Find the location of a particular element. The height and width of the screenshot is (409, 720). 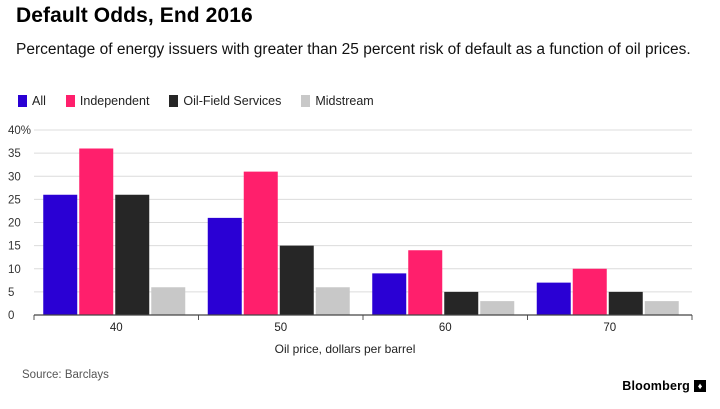

y-tick-label: 25 is located at coordinates (14, 200).